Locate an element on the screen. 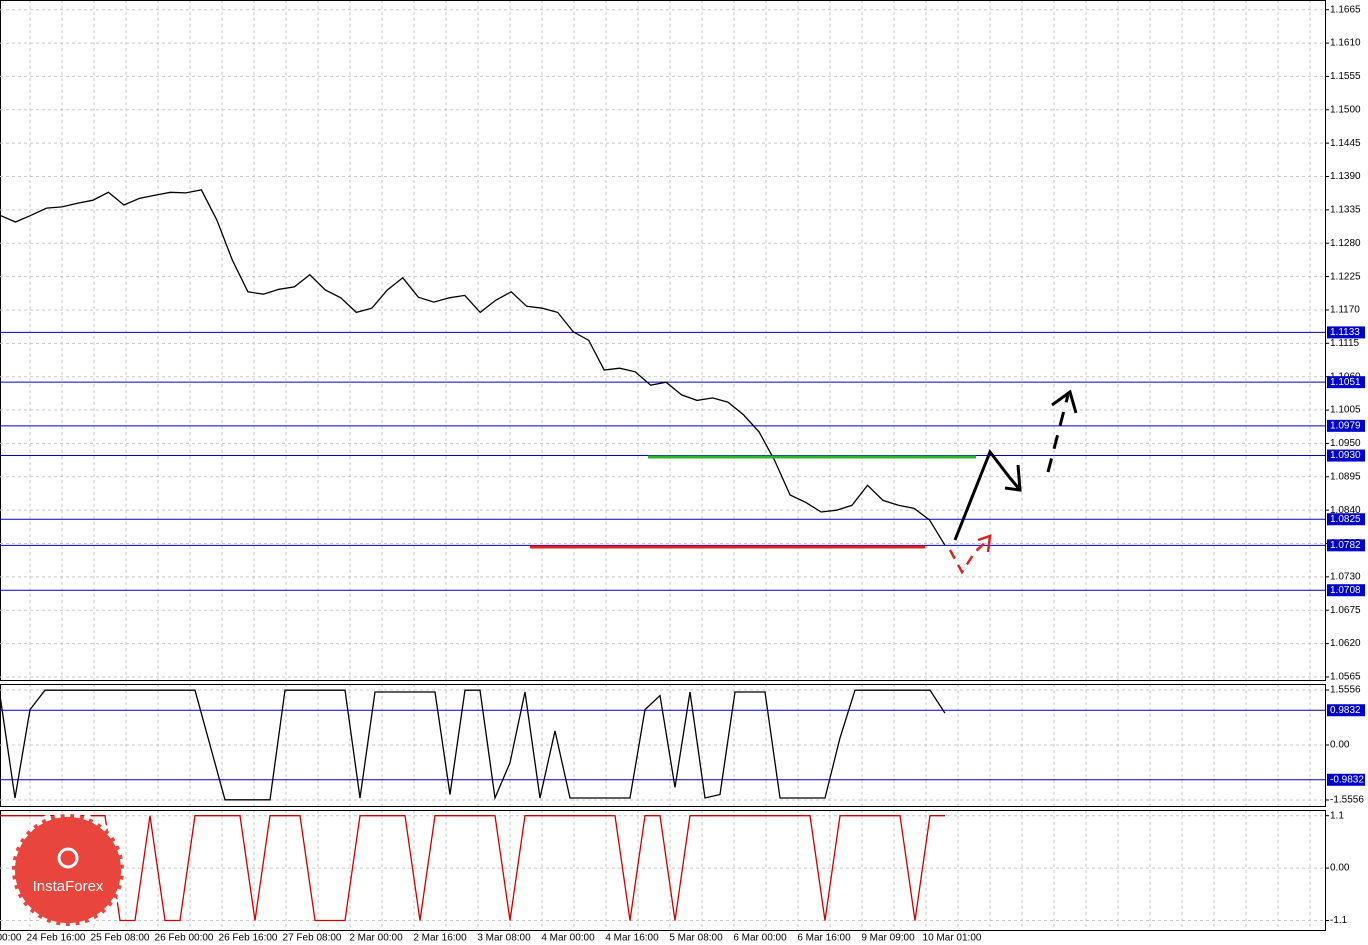 The height and width of the screenshot is (945, 1368). y-tick-label: -1.1 is located at coordinates (1339, 920).